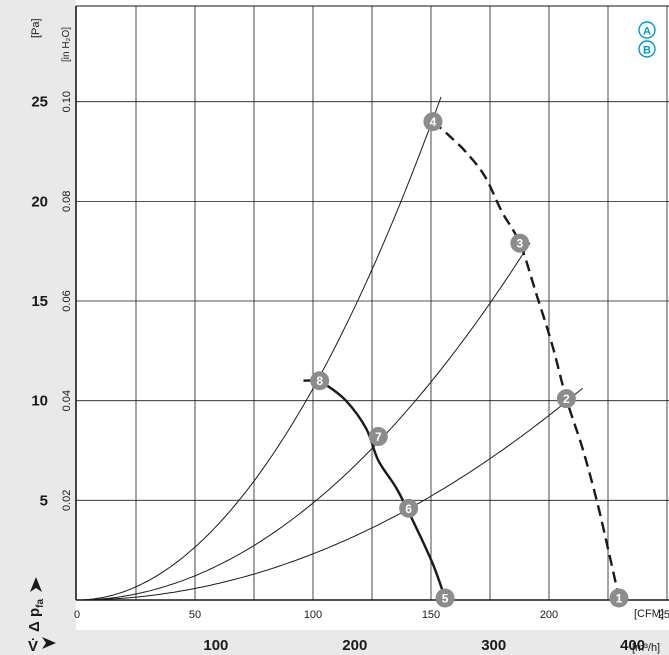 The width and height of the screenshot is (669, 655). I want to click on x-axis-arrow-icon, so click(49, 643).